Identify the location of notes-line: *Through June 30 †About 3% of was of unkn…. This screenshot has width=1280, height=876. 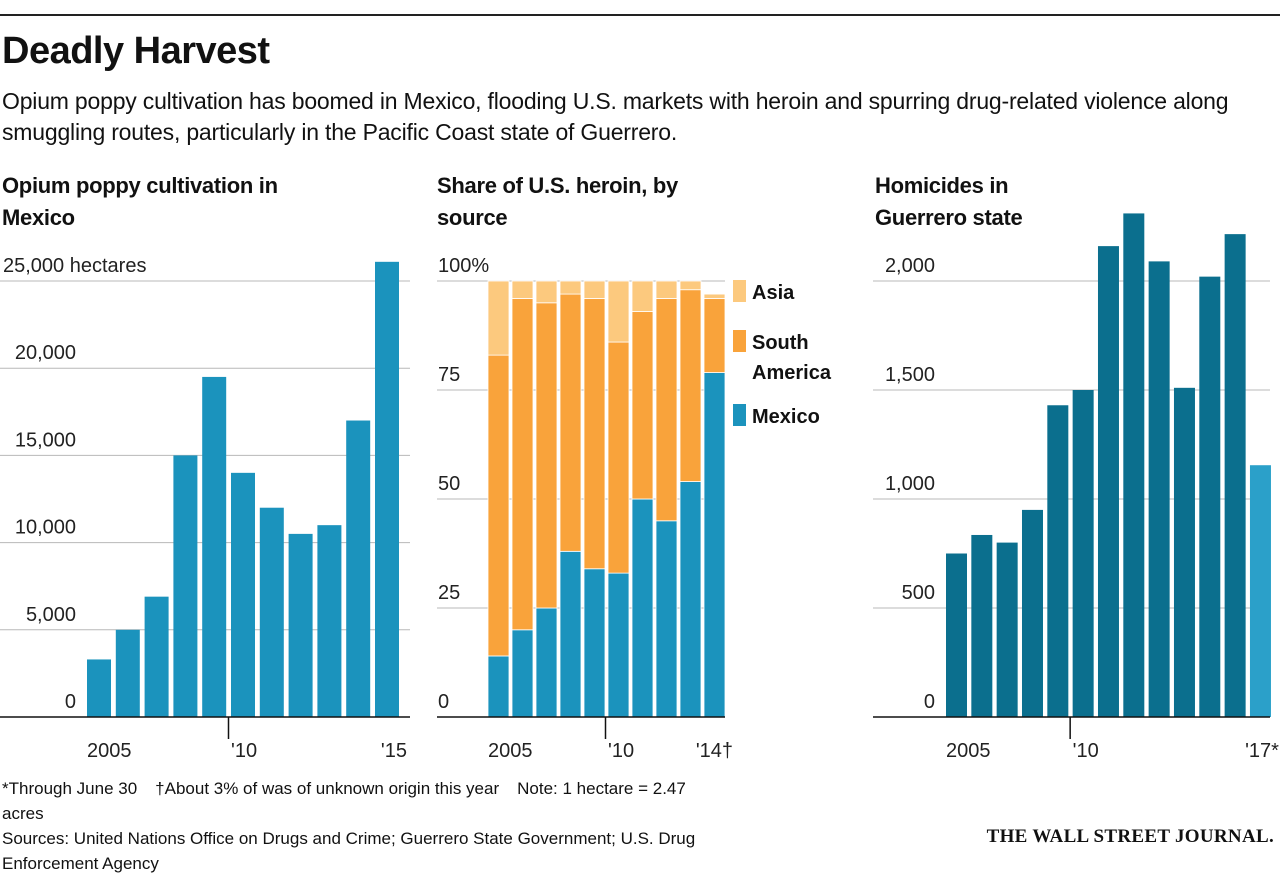
(372, 801).